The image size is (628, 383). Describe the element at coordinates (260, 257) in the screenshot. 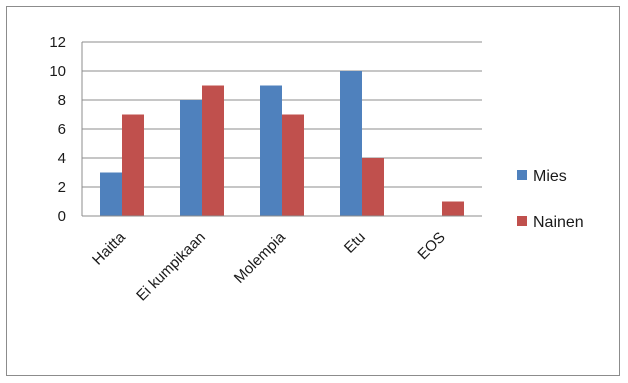

I see `x-tick-label: Molempia` at that location.